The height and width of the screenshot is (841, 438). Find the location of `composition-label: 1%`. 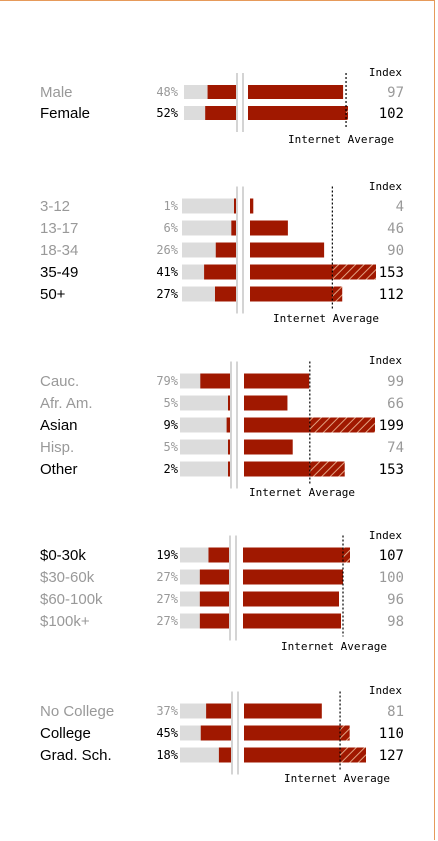

composition-label: 1% is located at coordinates (171, 206).